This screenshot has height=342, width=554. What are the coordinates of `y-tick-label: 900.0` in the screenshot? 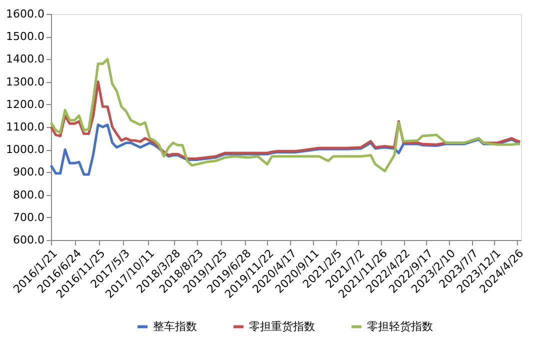 It's located at (28, 172).